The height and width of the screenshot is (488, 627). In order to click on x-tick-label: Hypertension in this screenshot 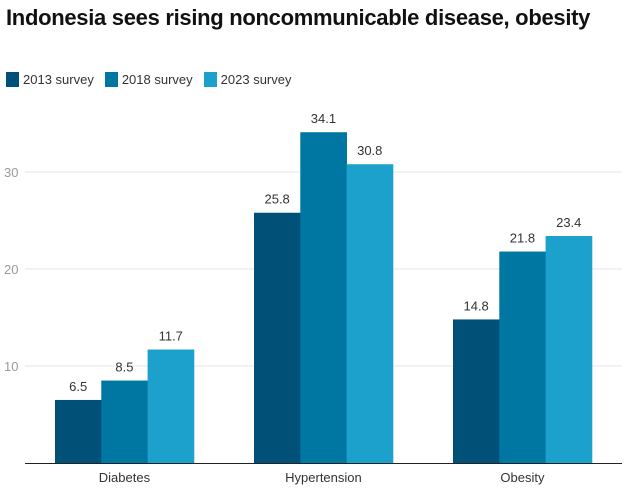, I will do `click(323, 477)`.